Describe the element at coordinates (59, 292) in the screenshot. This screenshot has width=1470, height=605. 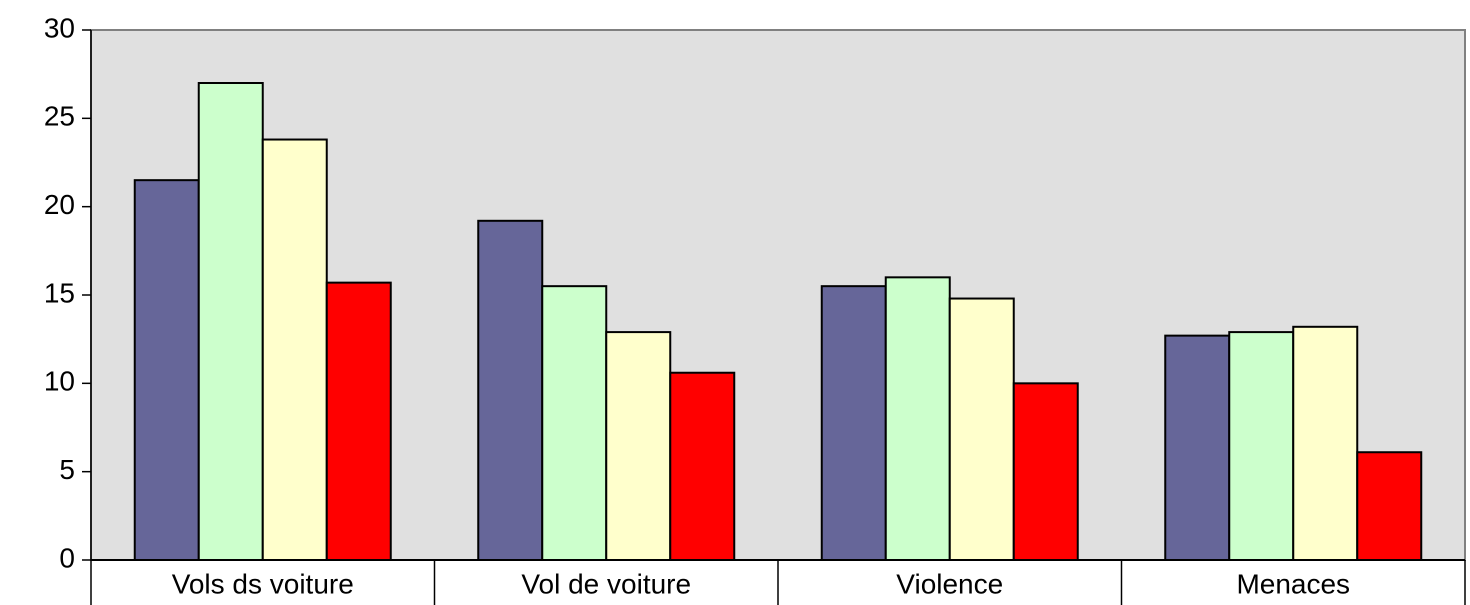
I see `y-tick-label: 15` at that location.